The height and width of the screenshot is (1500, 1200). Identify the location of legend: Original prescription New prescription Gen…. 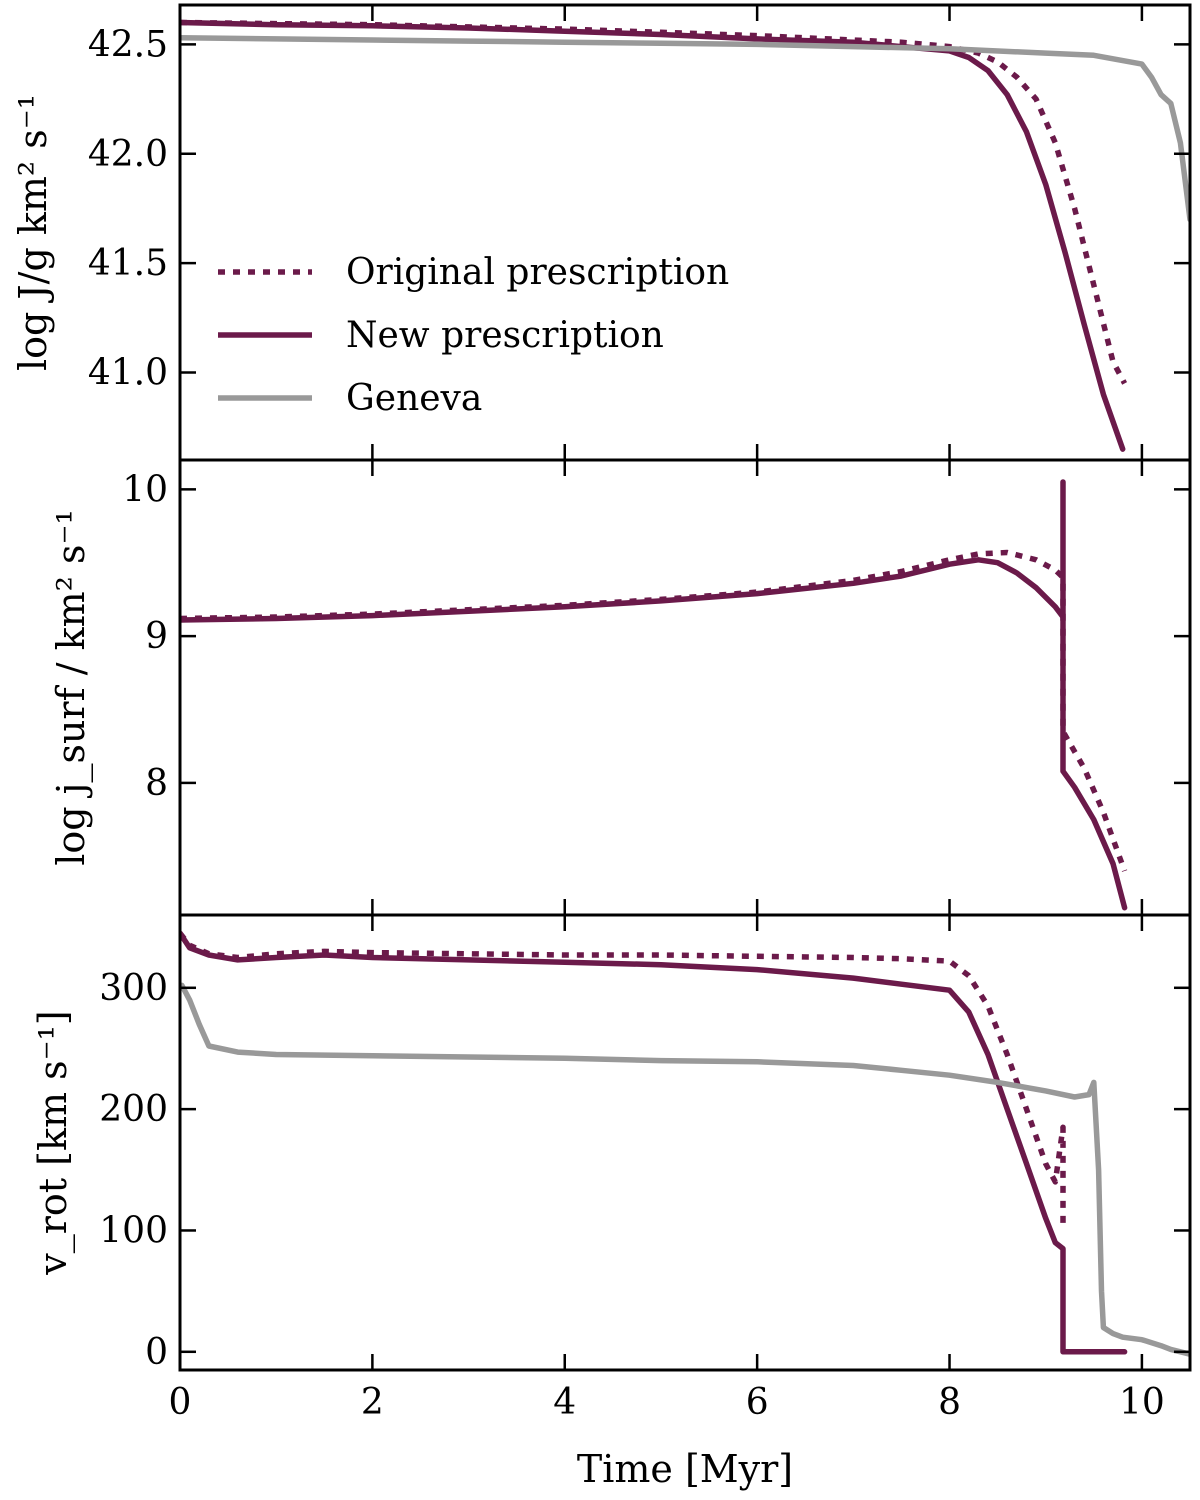
(473, 335).